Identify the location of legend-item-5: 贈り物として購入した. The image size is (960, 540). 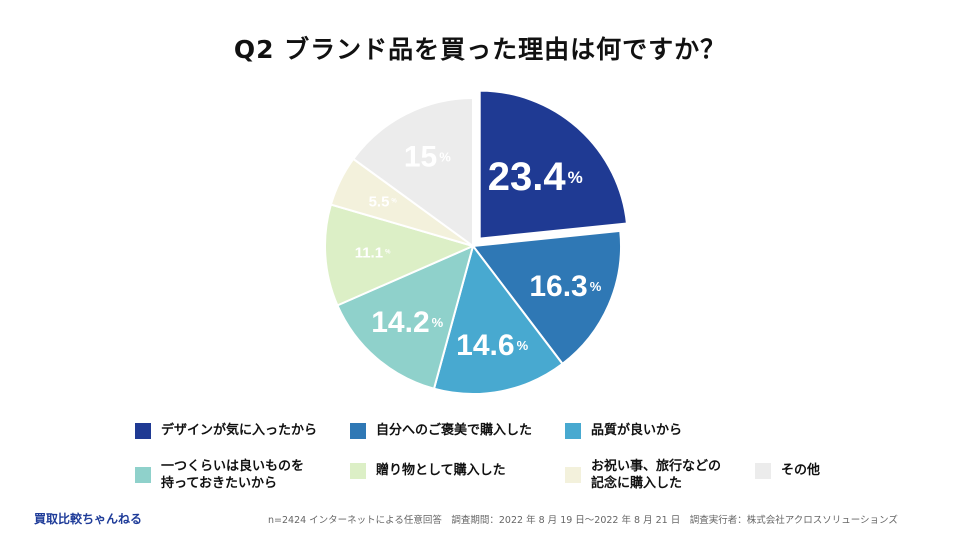
(428, 470).